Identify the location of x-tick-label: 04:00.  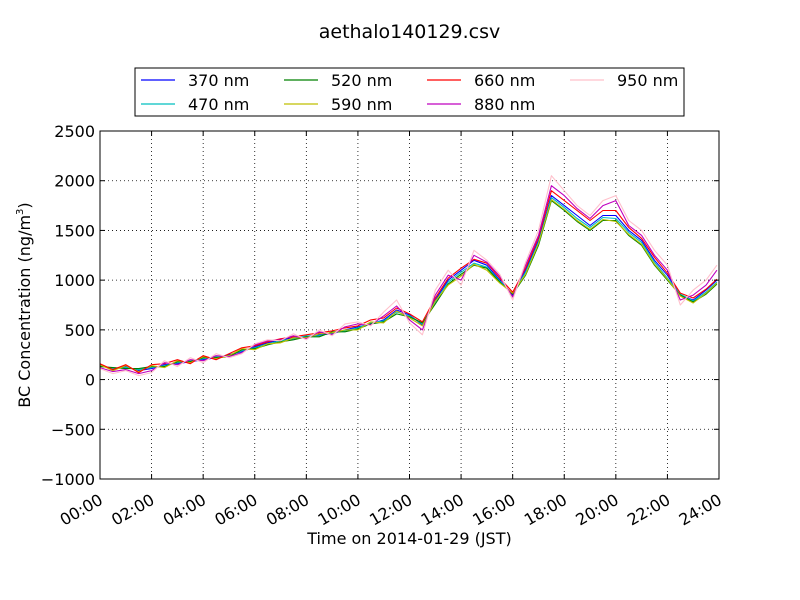
(184, 510).